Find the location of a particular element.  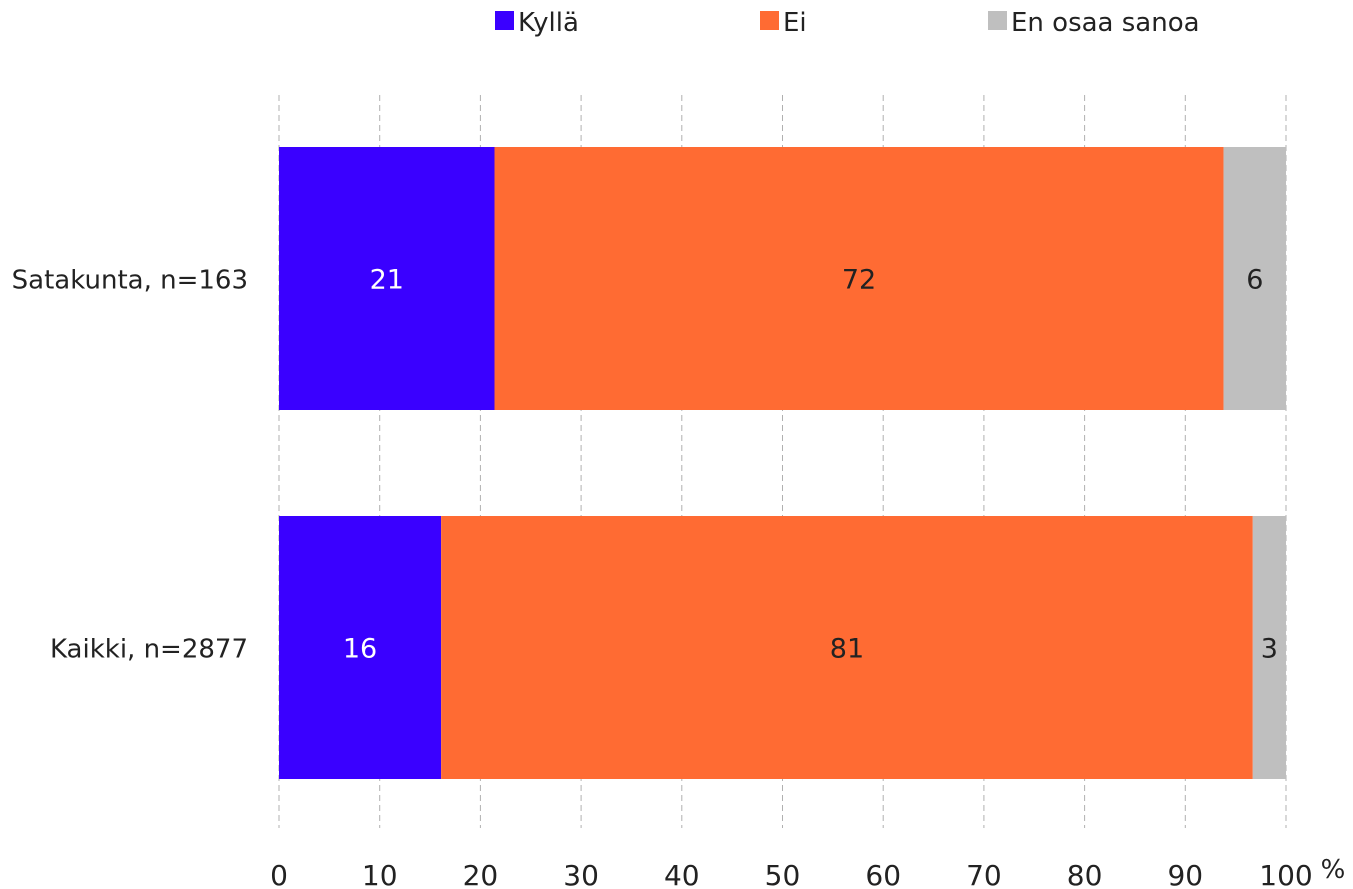

legend-label: Kyllä is located at coordinates (548, 23).